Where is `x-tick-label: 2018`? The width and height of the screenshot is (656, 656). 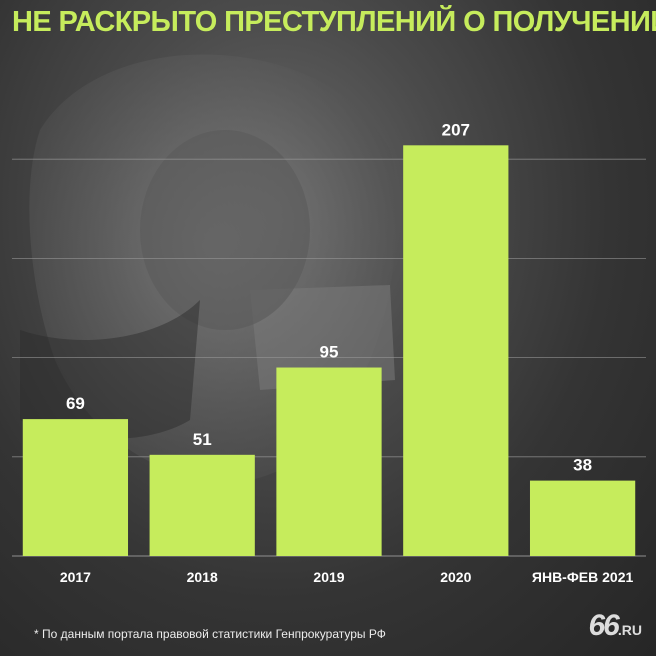
x-tick-label: 2018 is located at coordinates (202, 577).